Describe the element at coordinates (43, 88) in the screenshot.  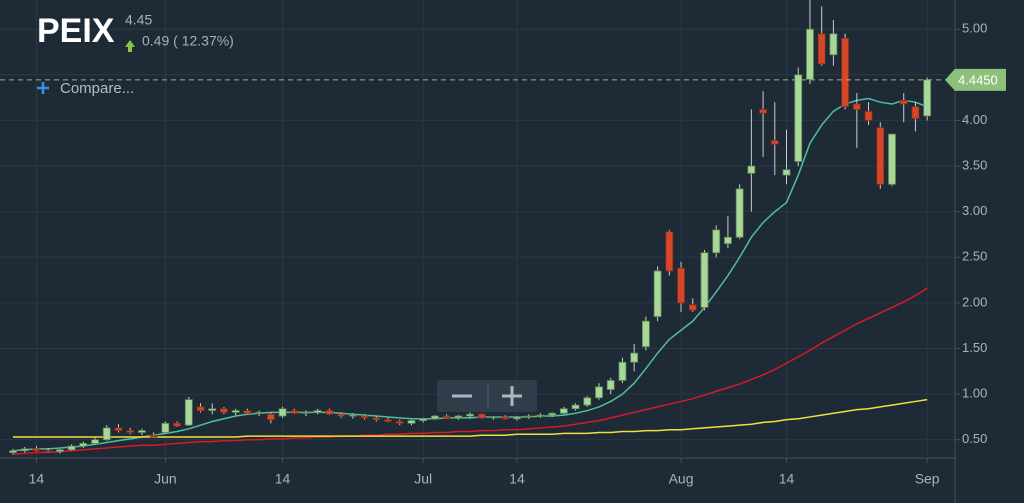
I see `plus-icon` at that location.